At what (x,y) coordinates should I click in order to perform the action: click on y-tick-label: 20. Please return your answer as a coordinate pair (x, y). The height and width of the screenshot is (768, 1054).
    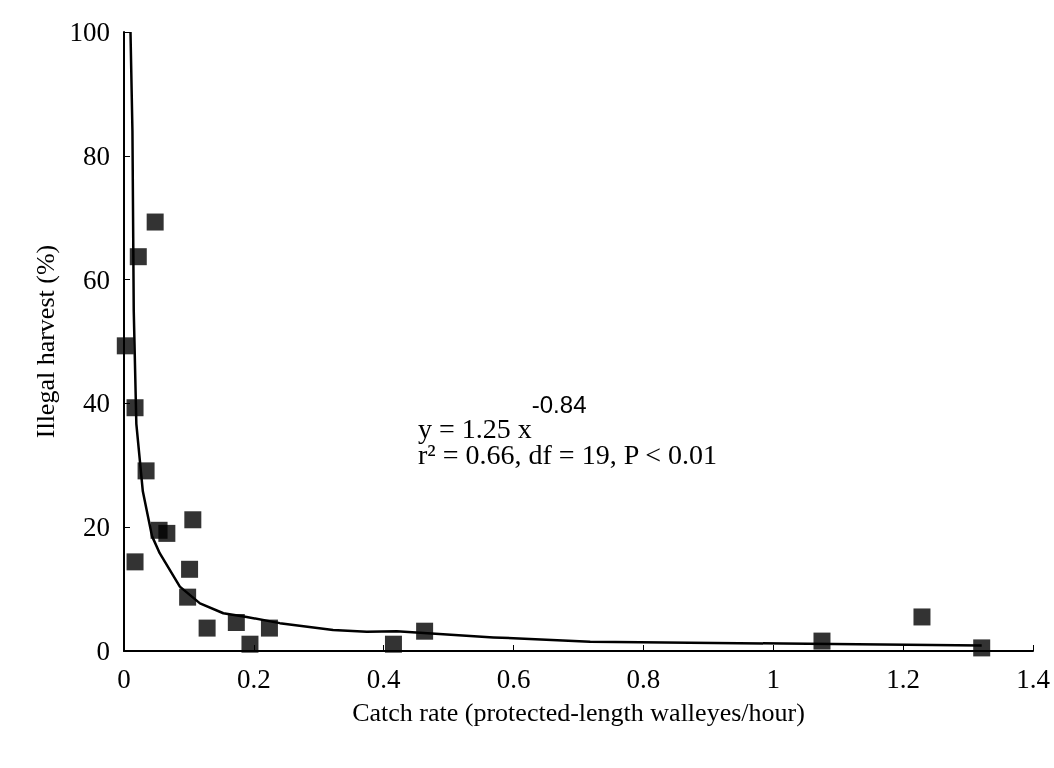
    Looking at the image, I should click on (96, 527).